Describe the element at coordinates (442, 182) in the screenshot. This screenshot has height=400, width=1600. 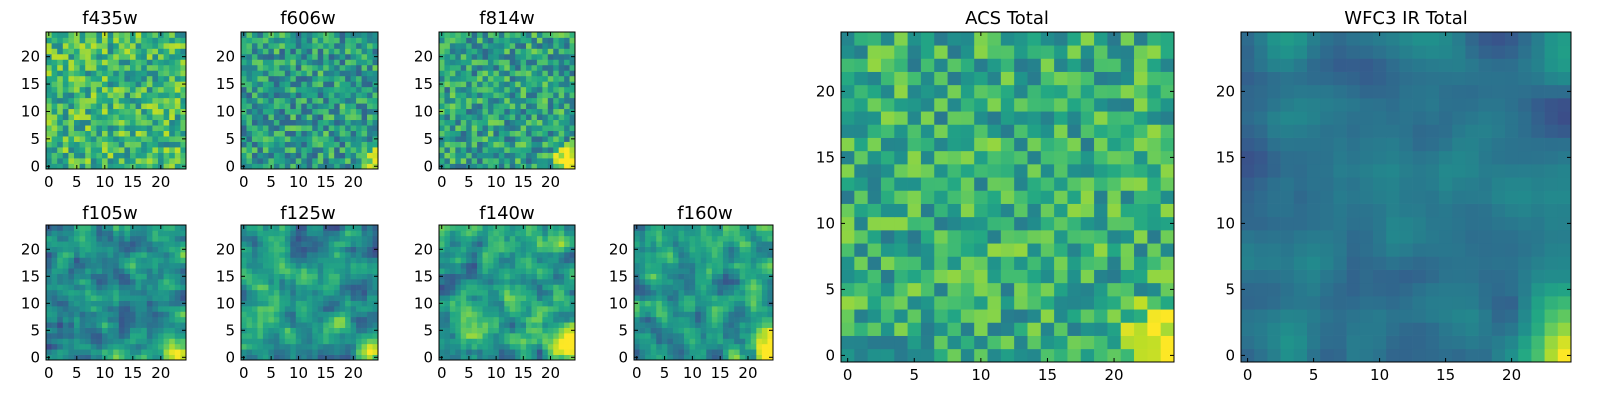
I see `x-tick-label: 0` at that location.